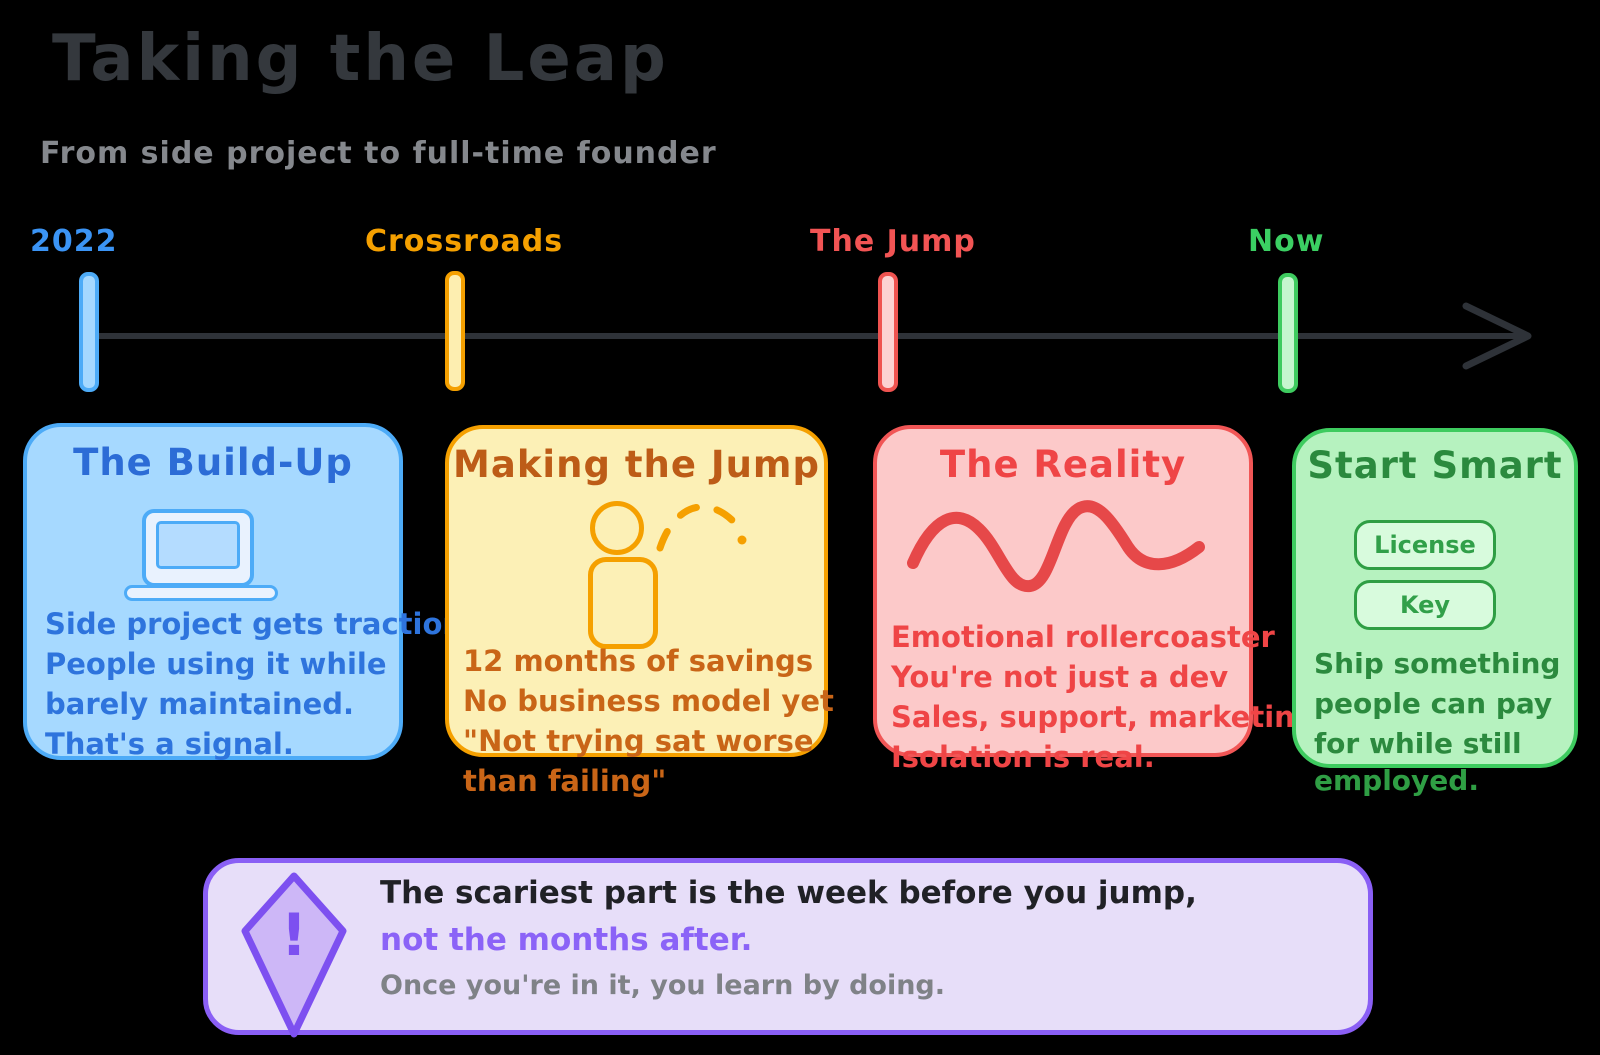 The height and width of the screenshot is (1055, 1600). Describe the element at coordinates (213, 462) in the screenshot. I see `card-build-up-title: The Build-Up` at that location.